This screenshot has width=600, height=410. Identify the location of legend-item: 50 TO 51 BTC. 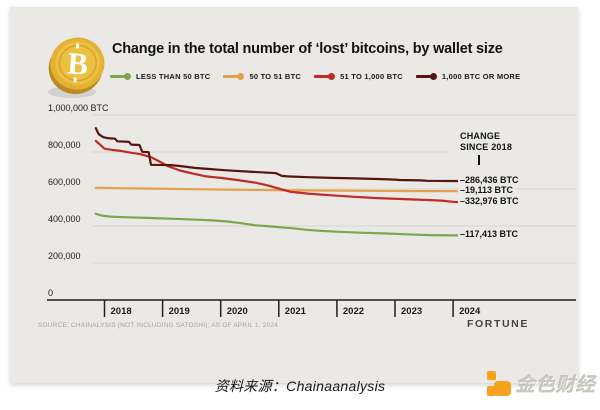
(262, 76).